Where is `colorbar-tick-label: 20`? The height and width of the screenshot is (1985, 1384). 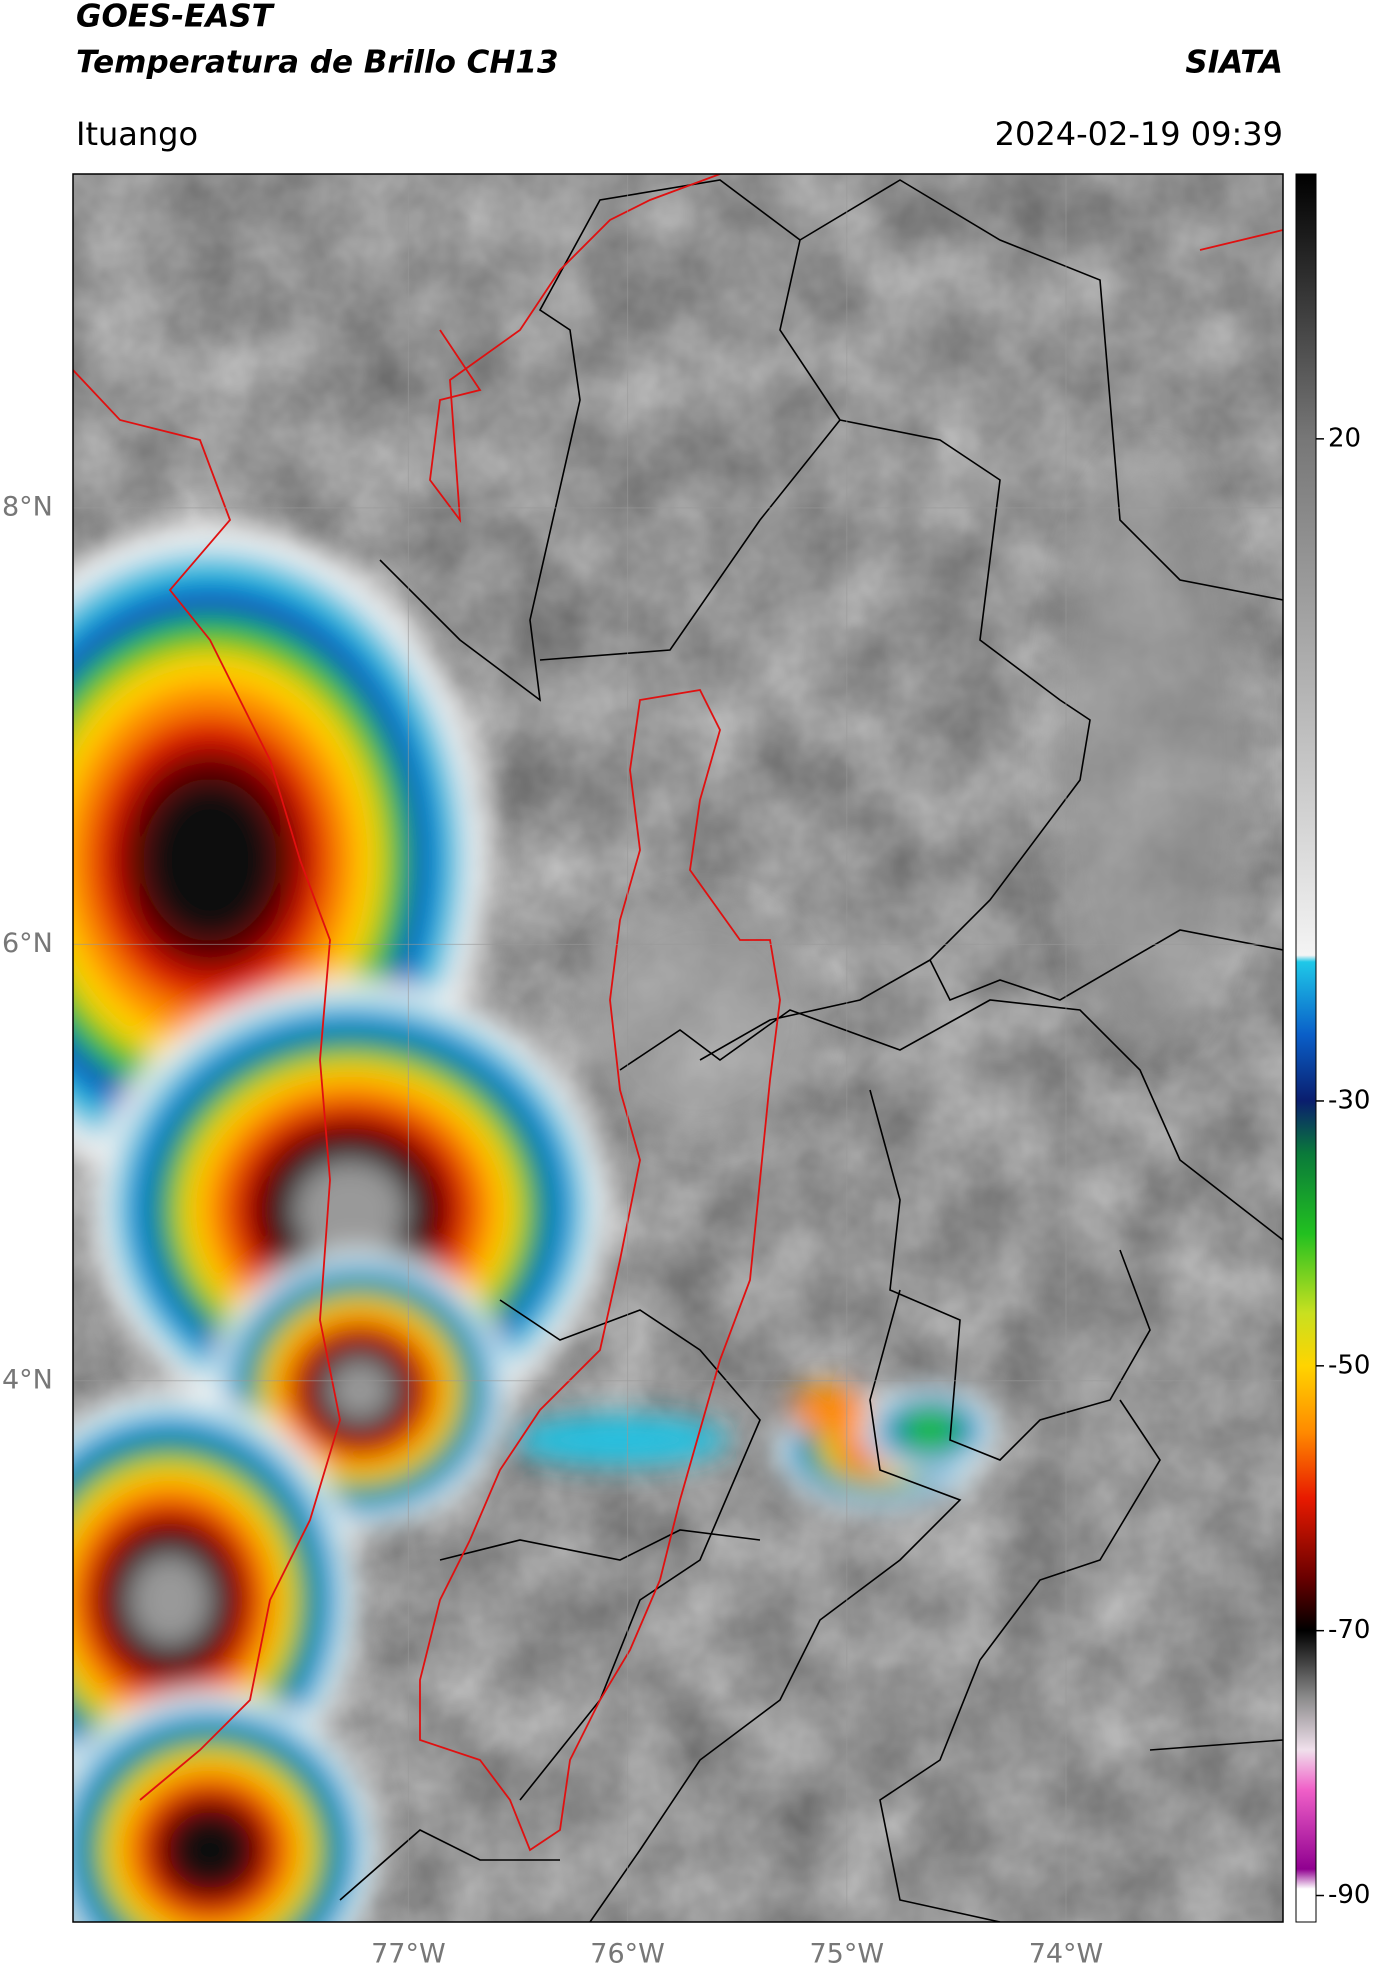 colorbar-tick-label: 20 is located at coordinates (1344, 438).